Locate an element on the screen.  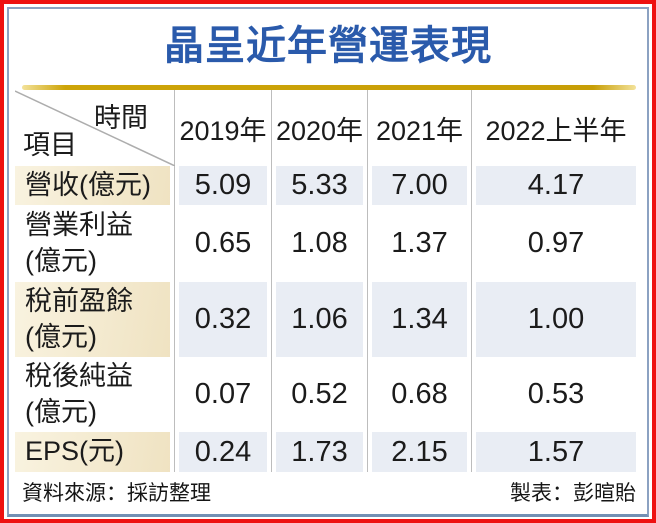
table-cell: 2.15 is located at coordinates (420, 452).